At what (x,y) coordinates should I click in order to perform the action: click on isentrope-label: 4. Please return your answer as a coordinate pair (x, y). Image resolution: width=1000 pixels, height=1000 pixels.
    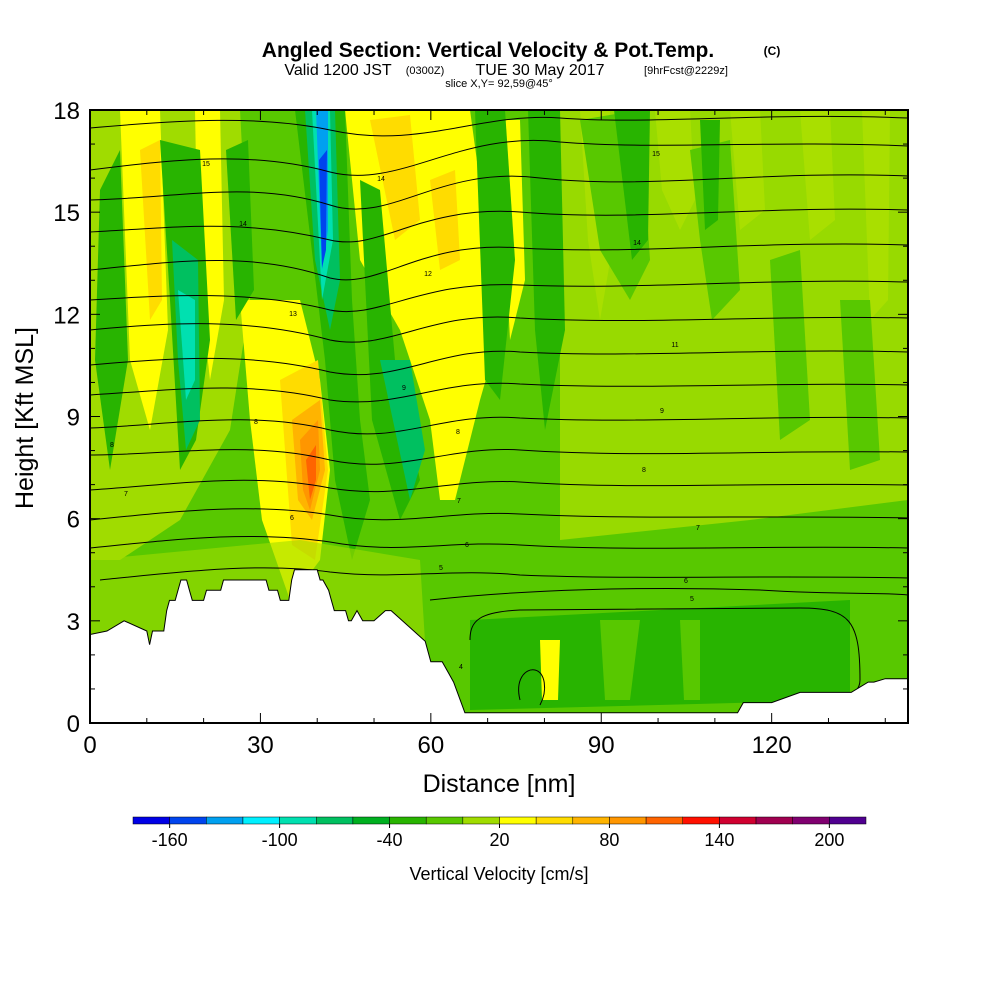
    Looking at the image, I should click on (461, 667).